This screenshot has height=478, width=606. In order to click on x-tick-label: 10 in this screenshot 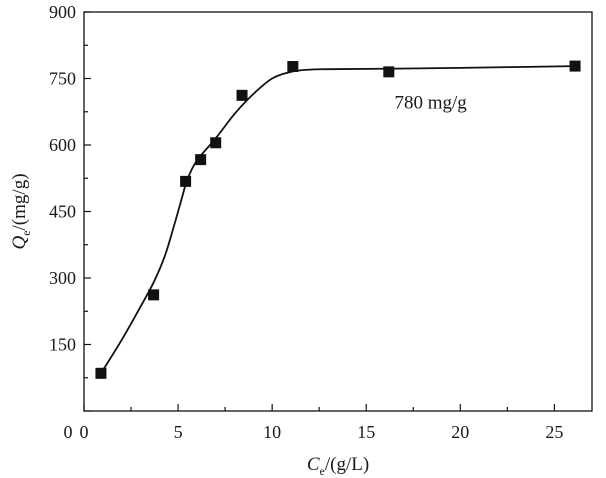, I will do `click(272, 432)`.